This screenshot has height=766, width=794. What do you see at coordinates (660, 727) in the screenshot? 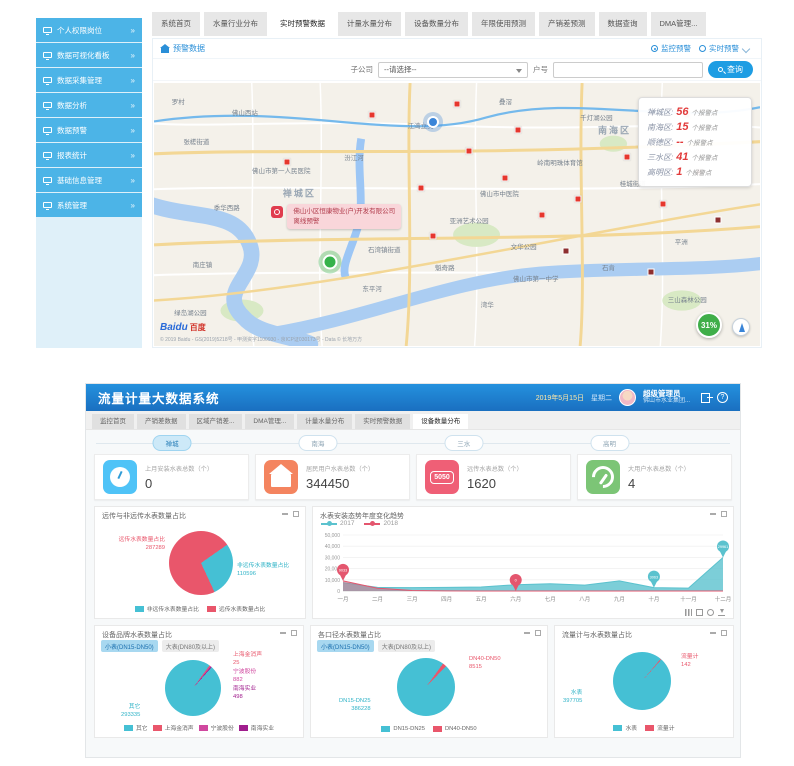
I see `legend-item: 流量计` at bounding box center [660, 727].